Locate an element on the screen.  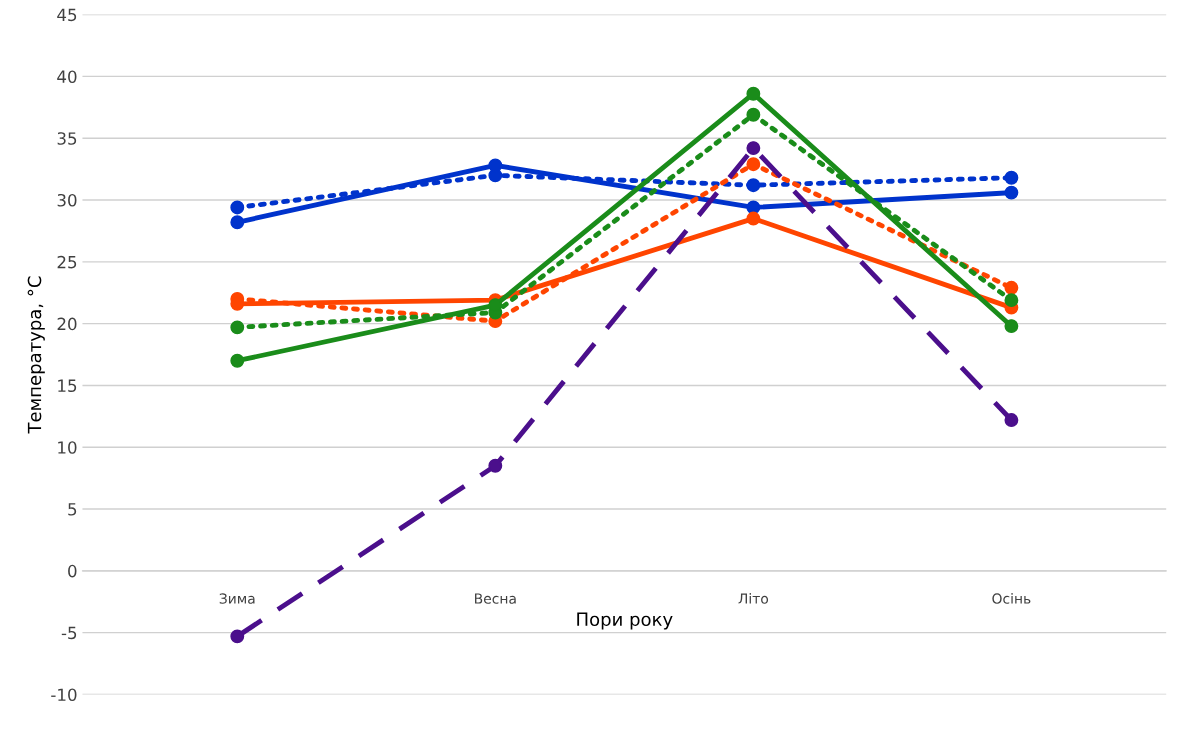
y-tick-label: -10 is located at coordinates (64, 695).